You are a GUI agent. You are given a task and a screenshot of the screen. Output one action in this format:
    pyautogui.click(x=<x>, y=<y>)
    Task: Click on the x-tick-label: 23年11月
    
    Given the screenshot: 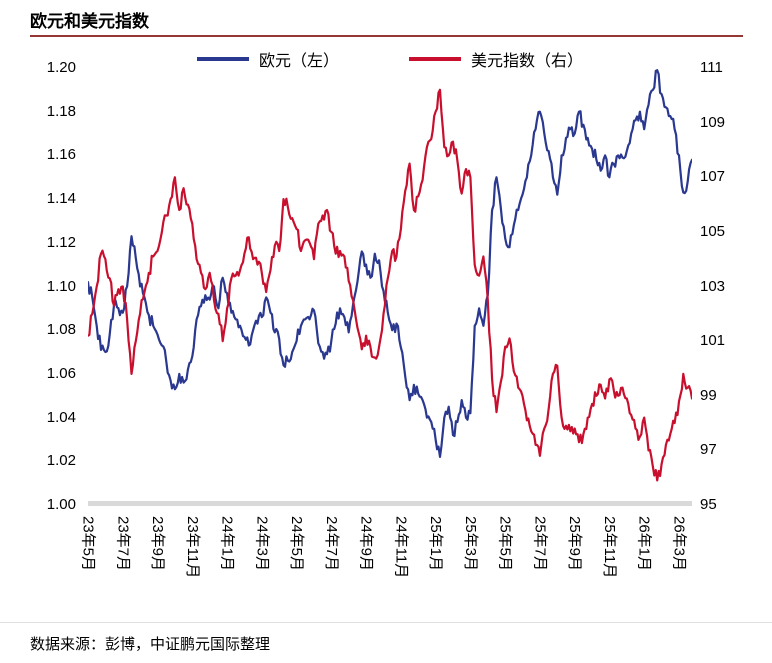 What is the action you would take?
    pyautogui.click(x=192, y=547)
    